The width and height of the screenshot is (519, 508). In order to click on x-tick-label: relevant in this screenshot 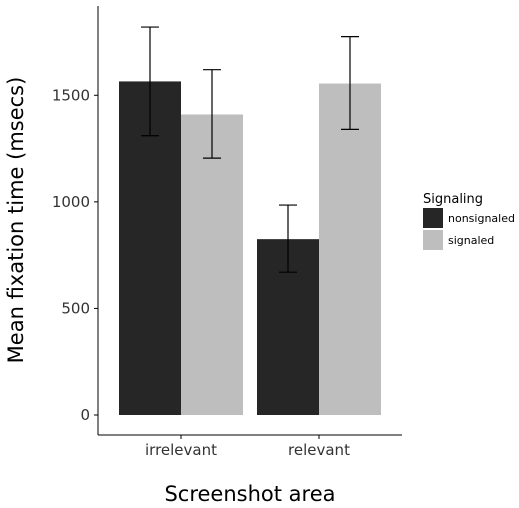, I will do `click(319, 450)`.